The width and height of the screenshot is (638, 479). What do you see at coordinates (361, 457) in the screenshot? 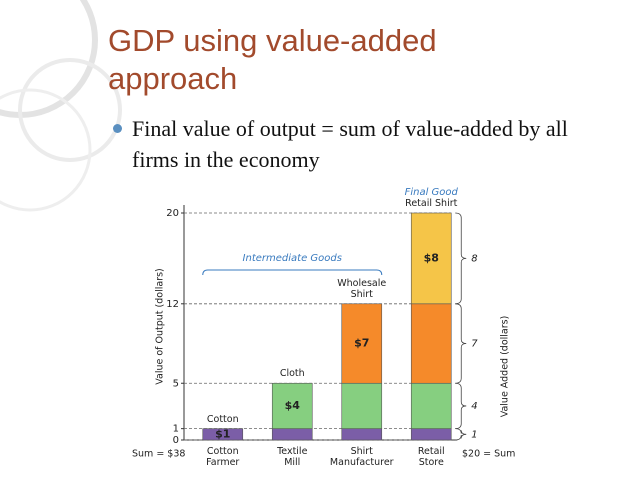
I see `category-label: Shirt Manufacturer` at bounding box center [361, 457].